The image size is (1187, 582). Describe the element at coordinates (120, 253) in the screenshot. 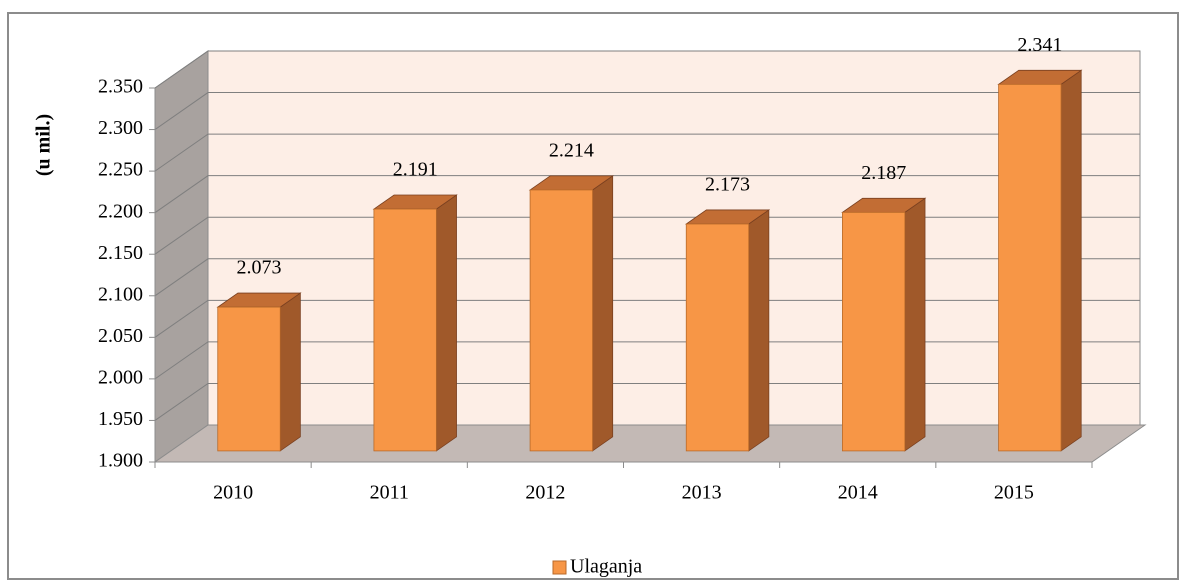

I see `y-tick-label: 2.150` at that location.